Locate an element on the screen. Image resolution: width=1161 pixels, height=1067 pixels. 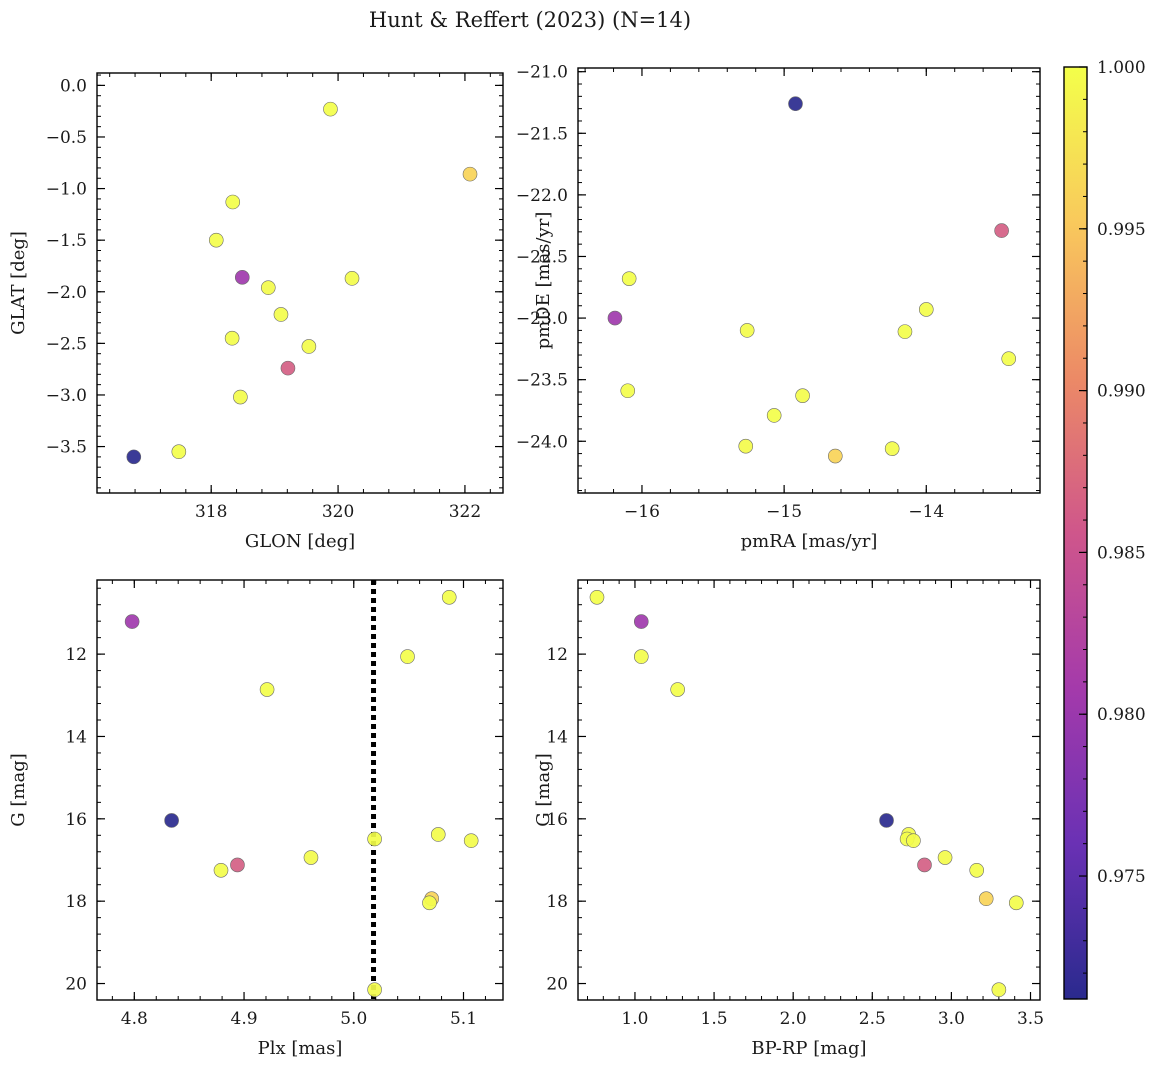
y-tick-label: 0.0 is located at coordinates (73, 86).